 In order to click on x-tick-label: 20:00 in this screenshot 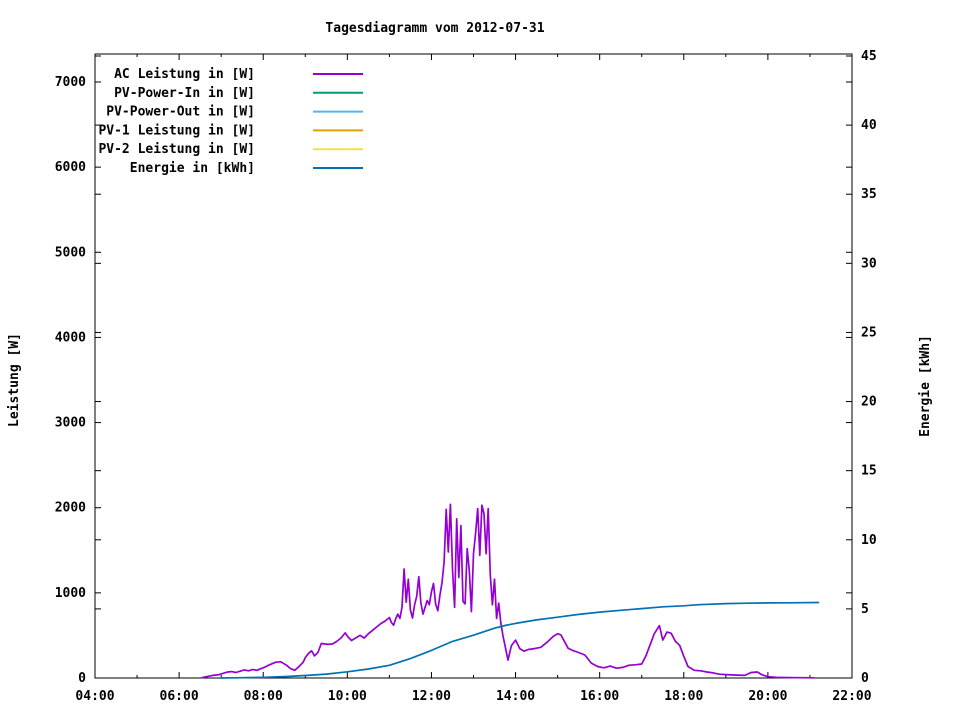, I will do `click(767, 696)`.